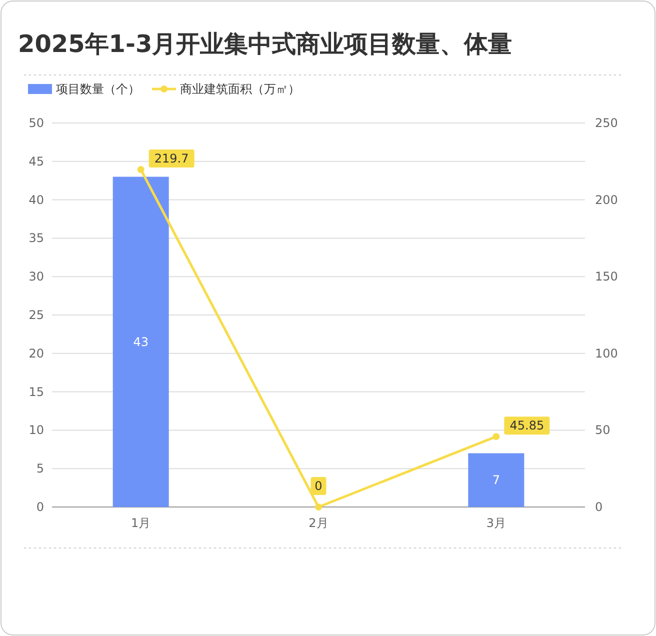 Image resolution: width=656 pixels, height=636 pixels. I want to click on y-tick-label: 45, so click(36, 161).